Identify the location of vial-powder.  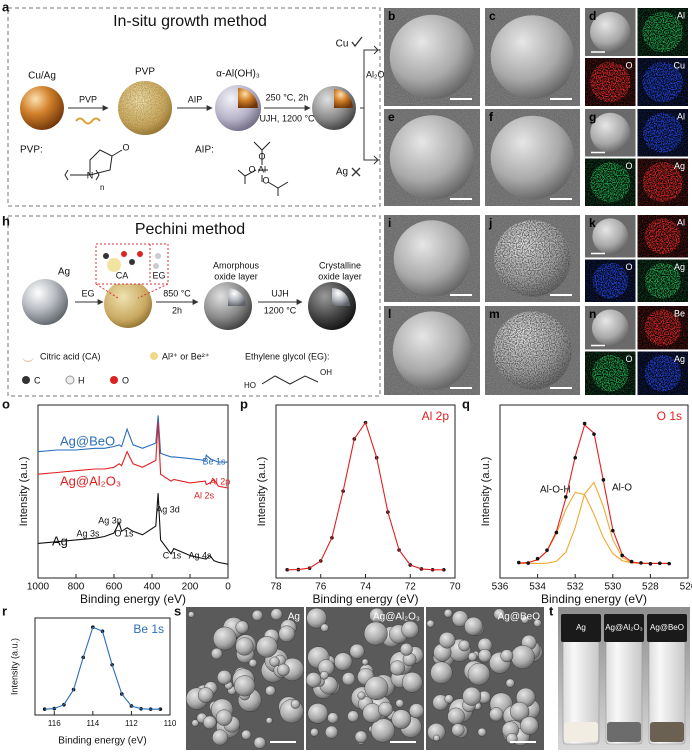
(624, 732).